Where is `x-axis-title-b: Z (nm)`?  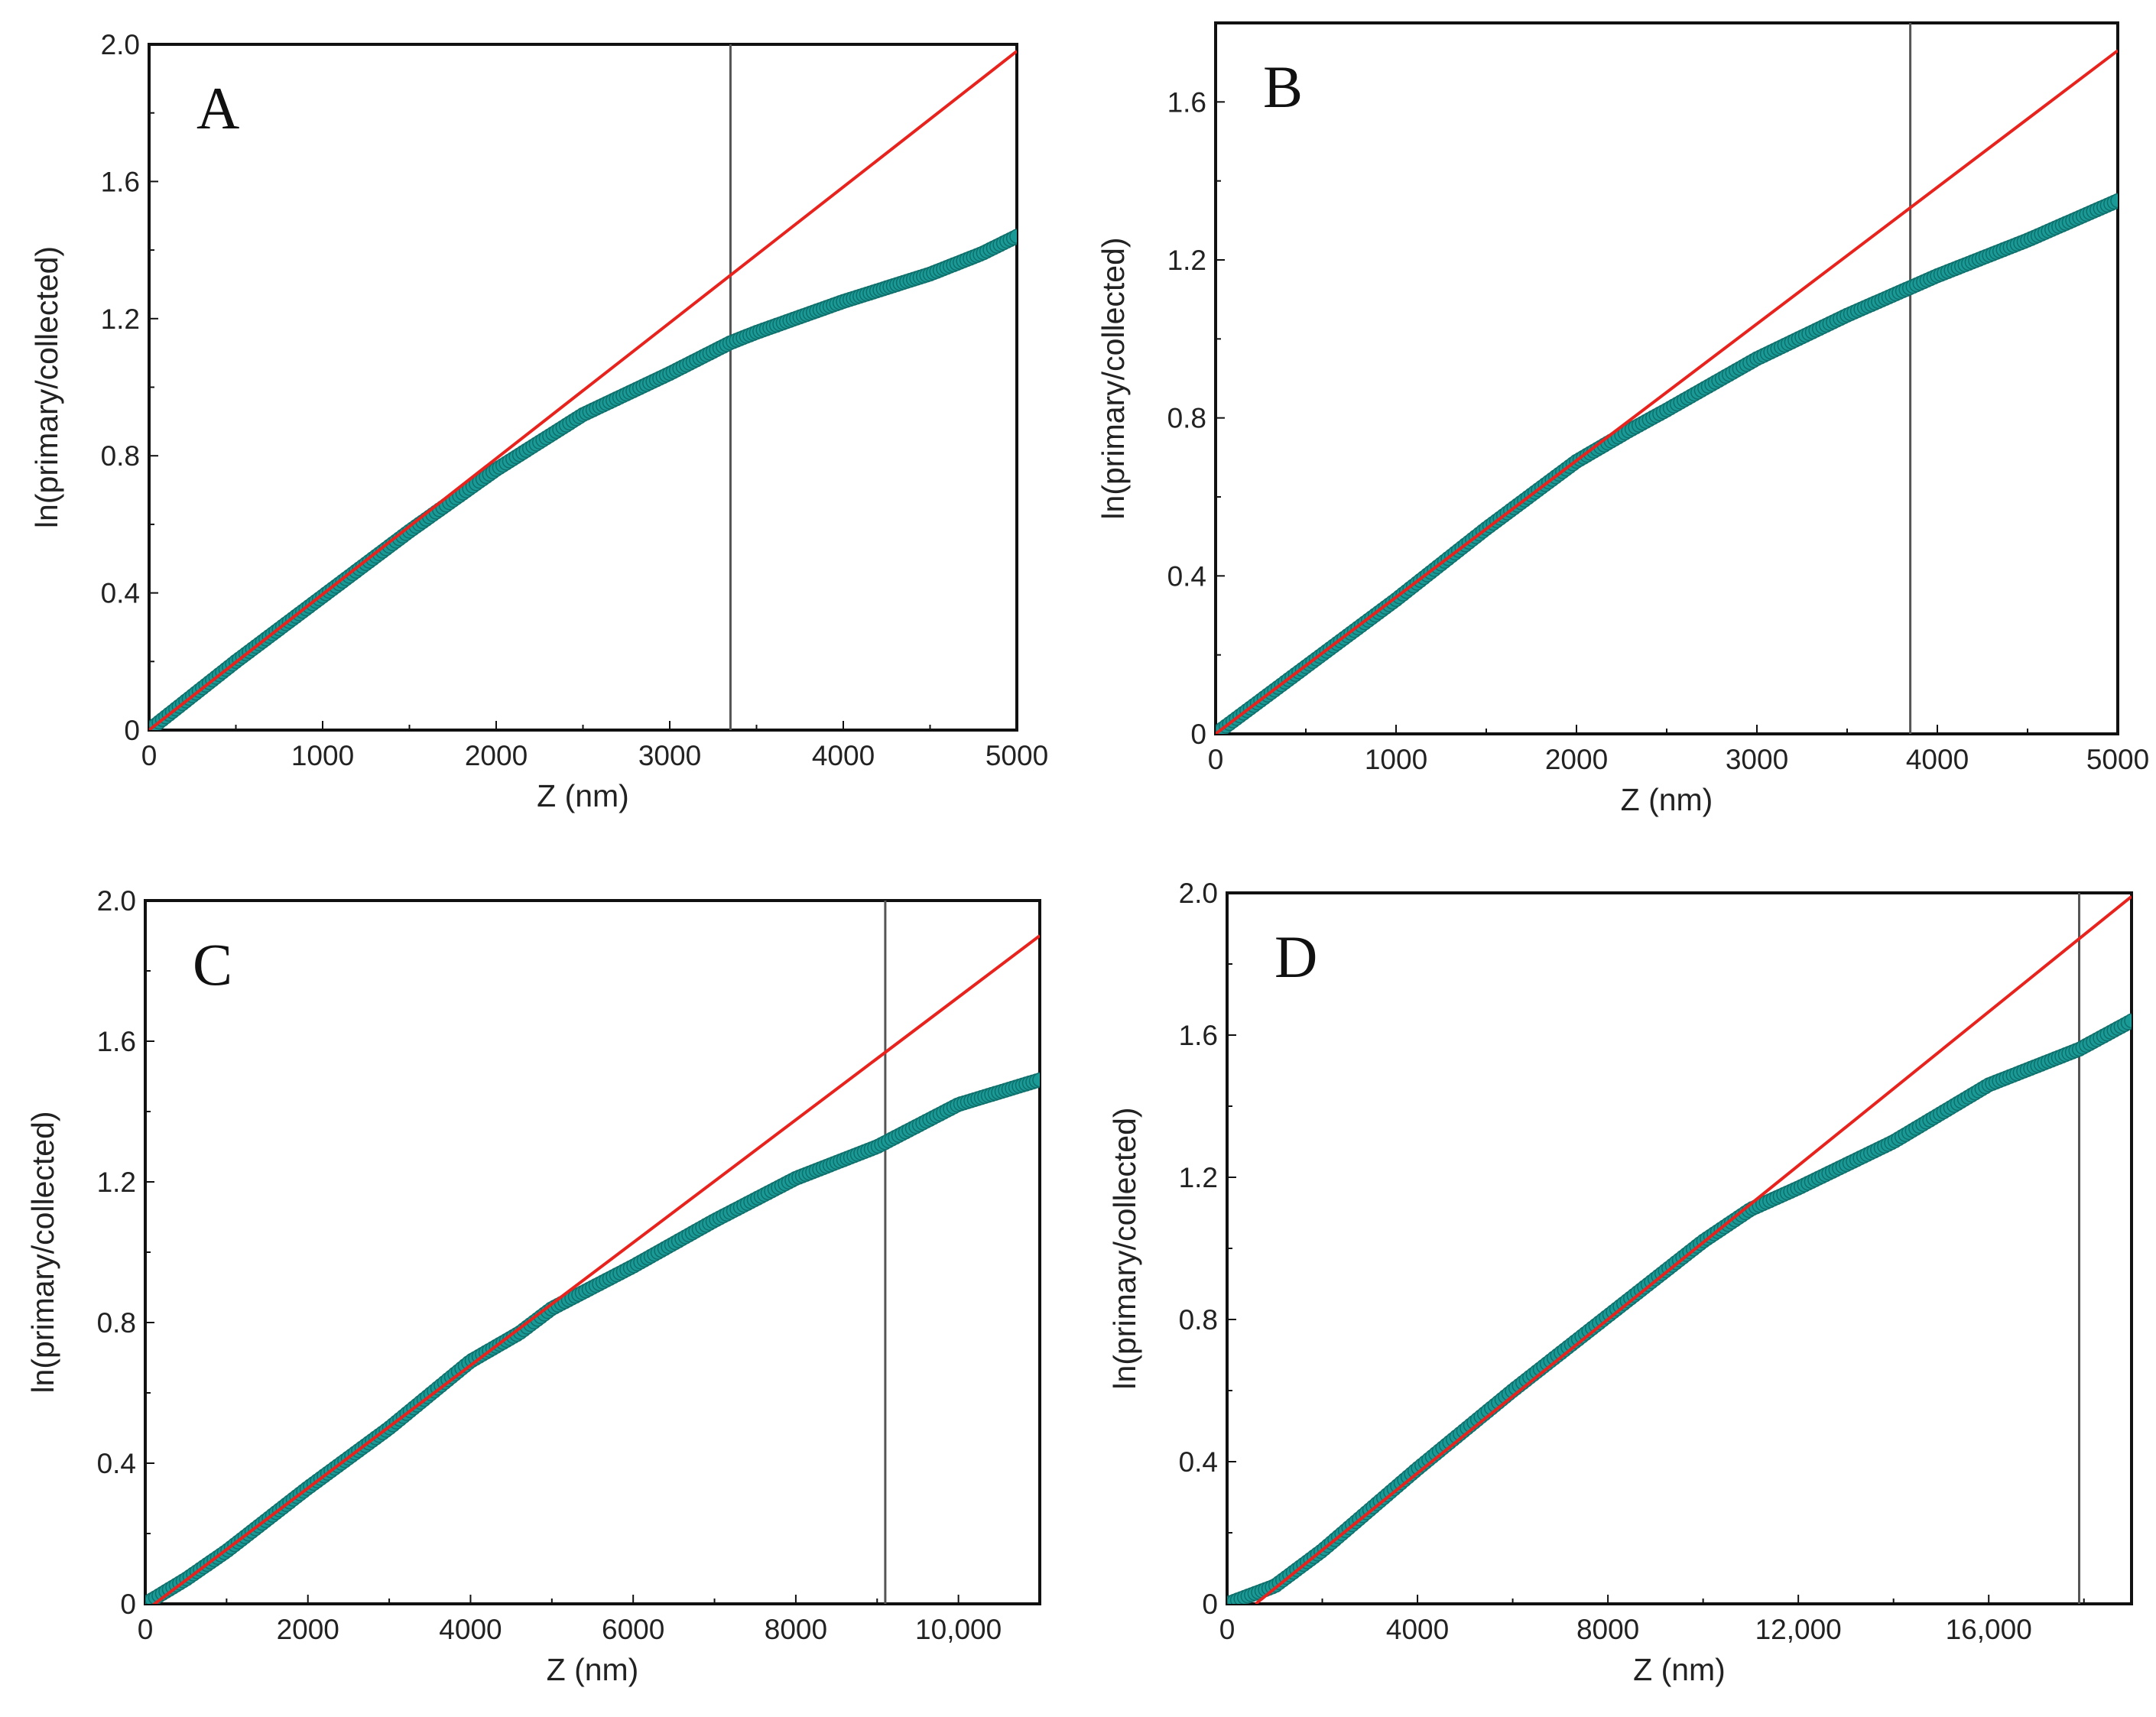
x-axis-title-b: Z (nm) is located at coordinates (1667, 799).